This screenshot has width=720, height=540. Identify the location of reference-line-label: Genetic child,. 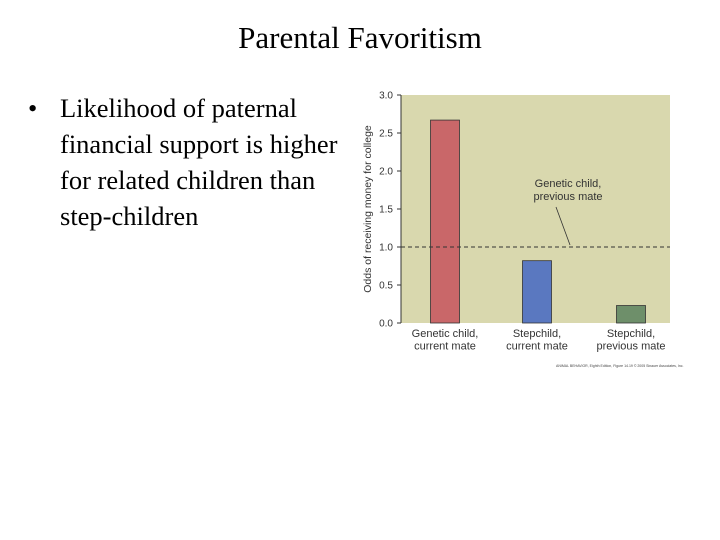
(568, 184).